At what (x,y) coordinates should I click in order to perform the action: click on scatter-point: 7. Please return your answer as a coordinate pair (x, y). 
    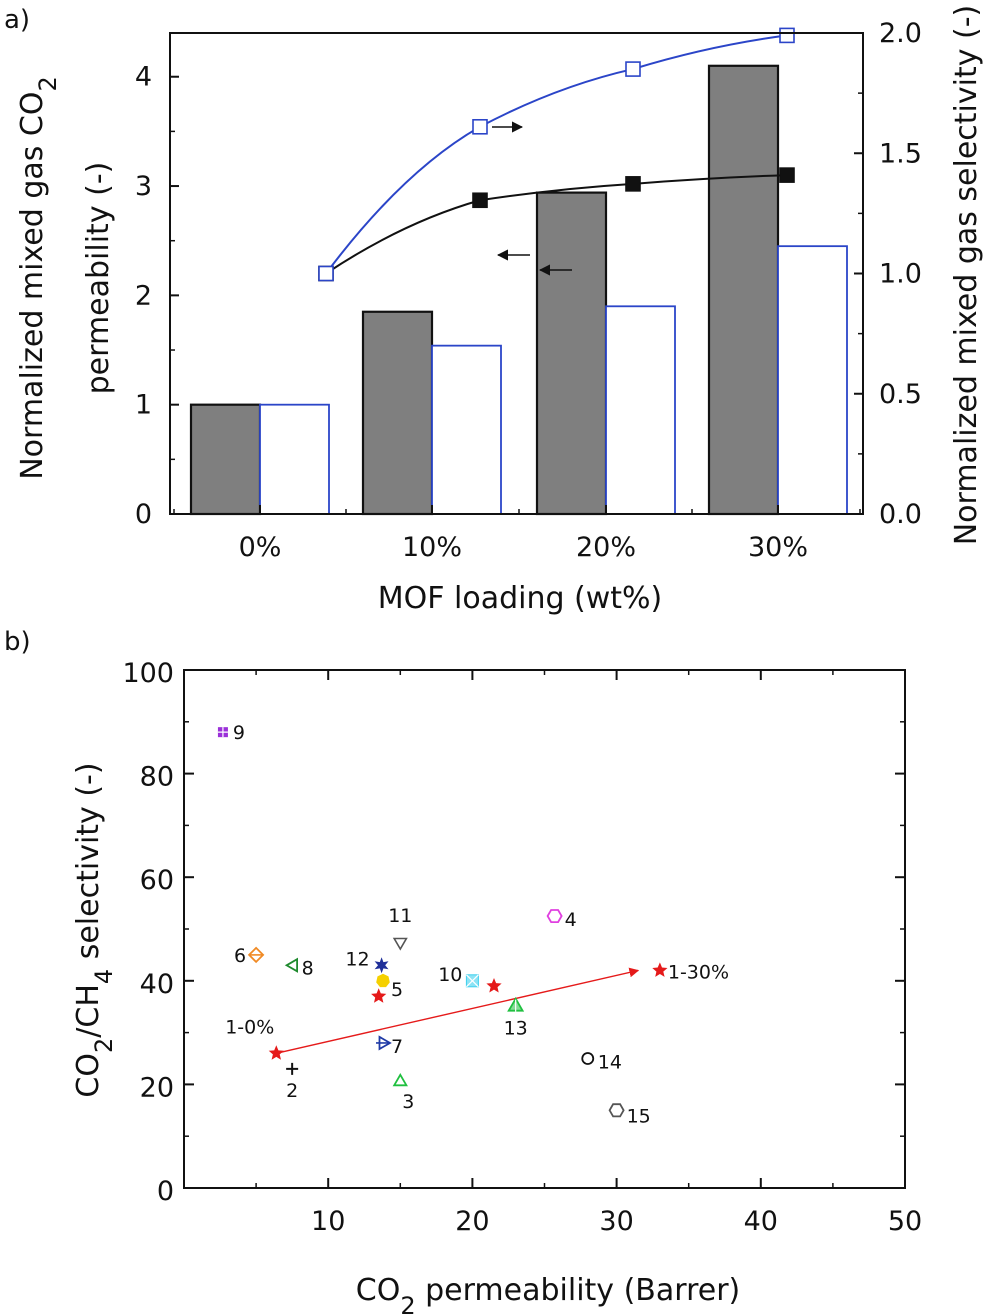
    Looking at the image, I should click on (389, 1046).